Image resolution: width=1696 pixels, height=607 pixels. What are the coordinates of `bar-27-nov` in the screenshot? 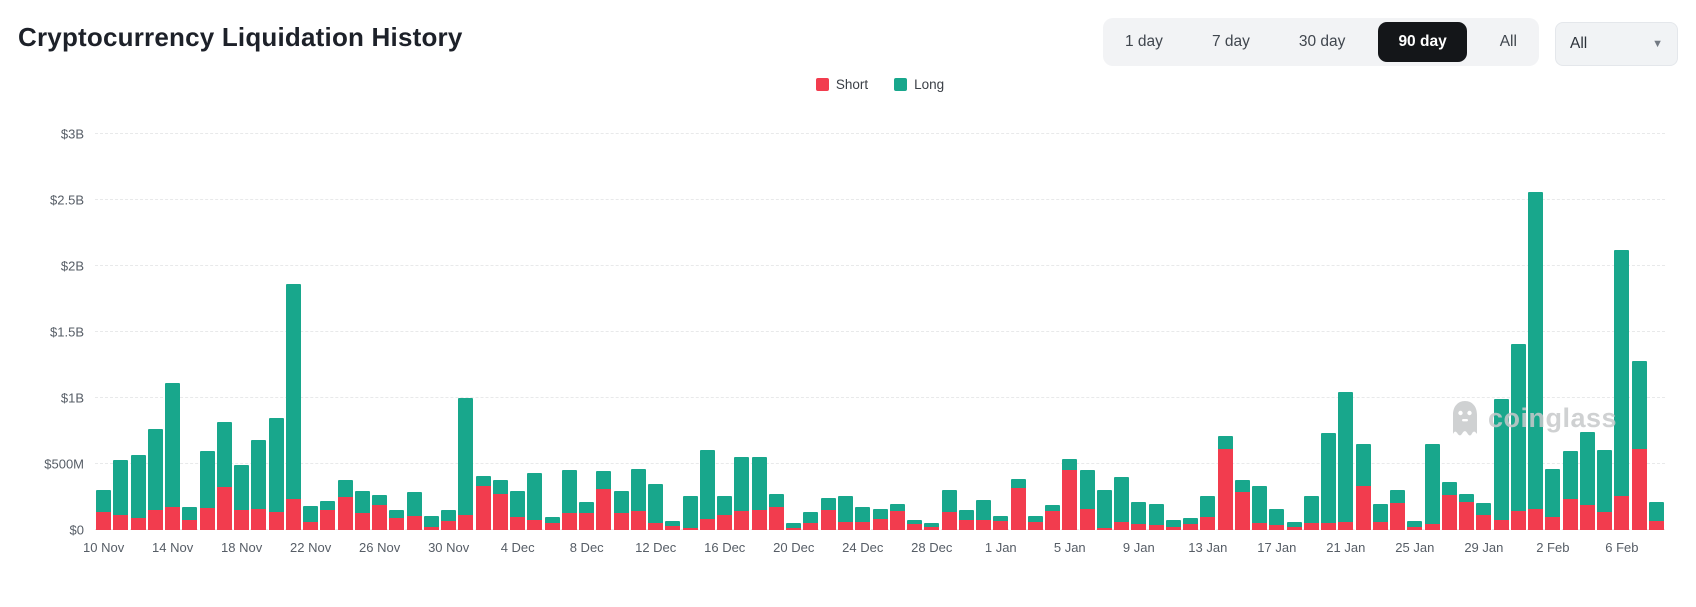 It's located at (397, 520).